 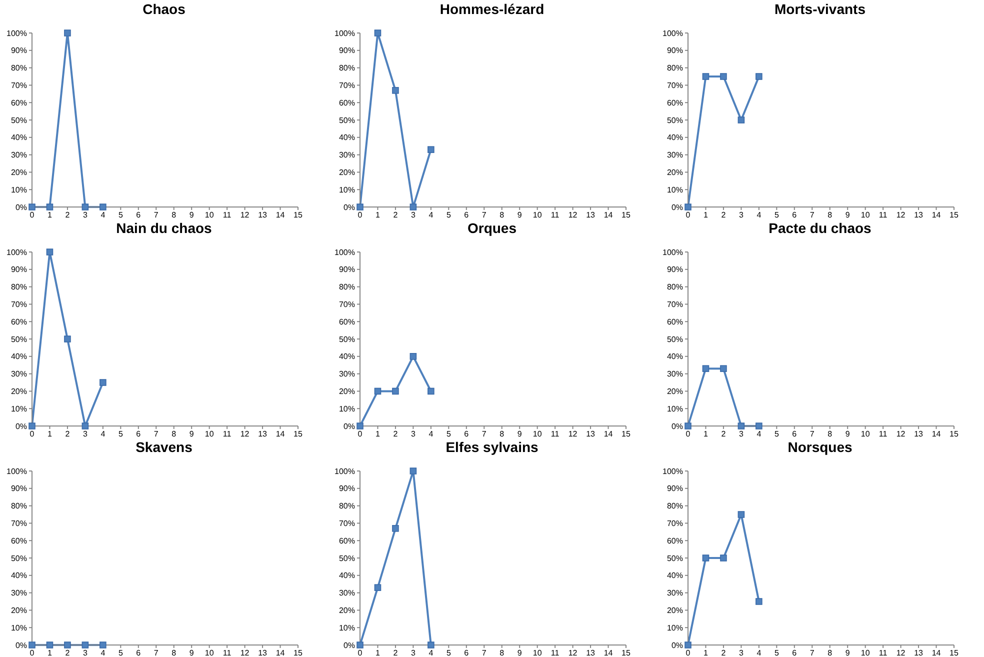 I want to click on chart-title: Orques, so click(x=492, y=228).